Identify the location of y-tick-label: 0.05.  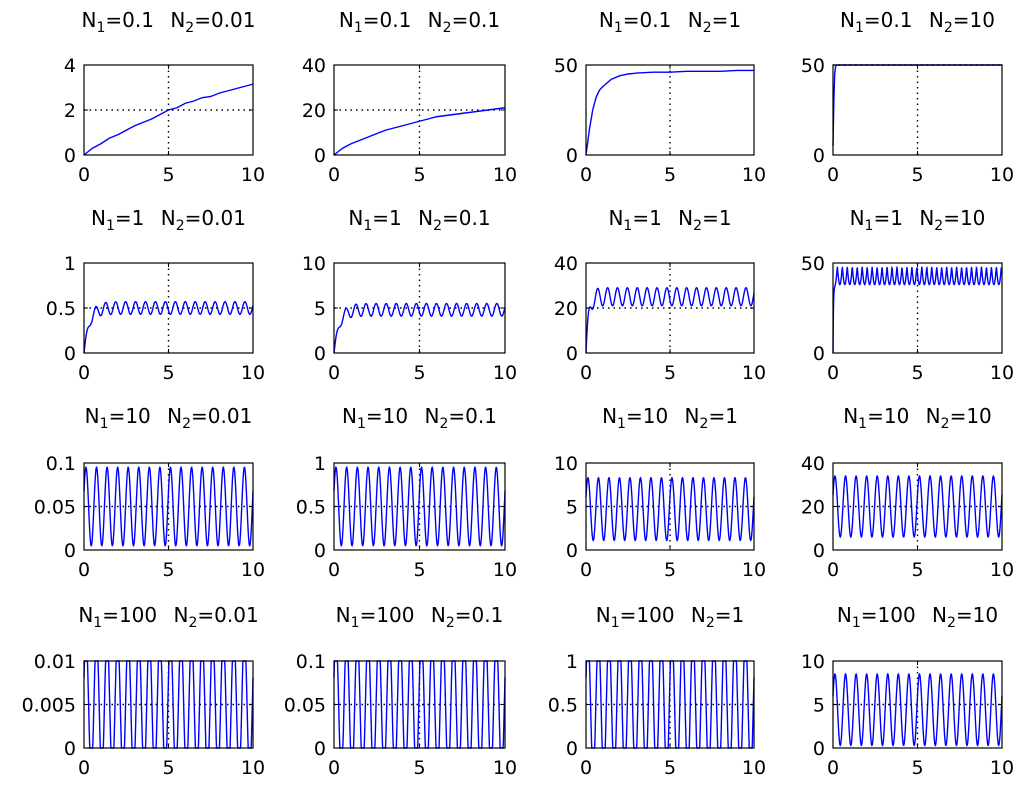
(55, 508).